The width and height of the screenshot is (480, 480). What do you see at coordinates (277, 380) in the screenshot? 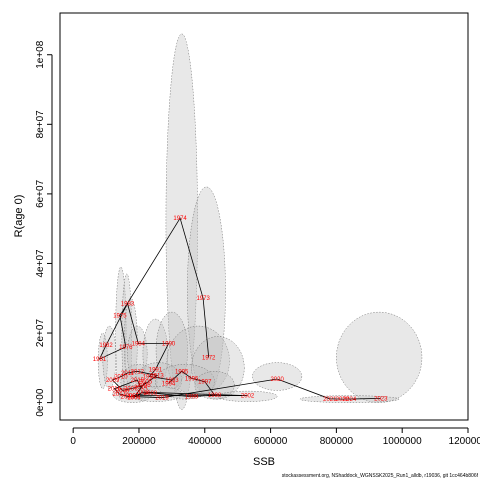
I see `point-label-2020: 2020` at bounding box center [277, 380].